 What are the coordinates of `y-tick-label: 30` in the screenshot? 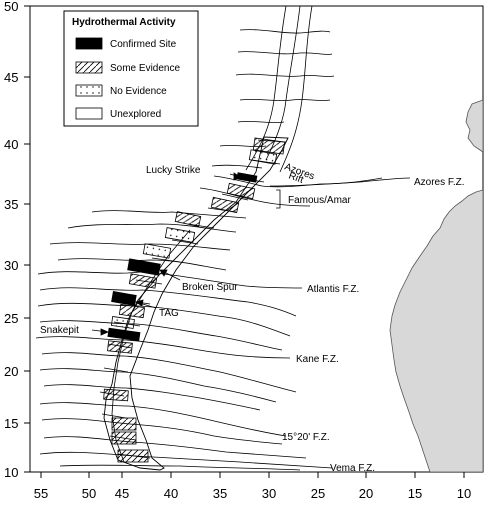 It's located at (11, 265).